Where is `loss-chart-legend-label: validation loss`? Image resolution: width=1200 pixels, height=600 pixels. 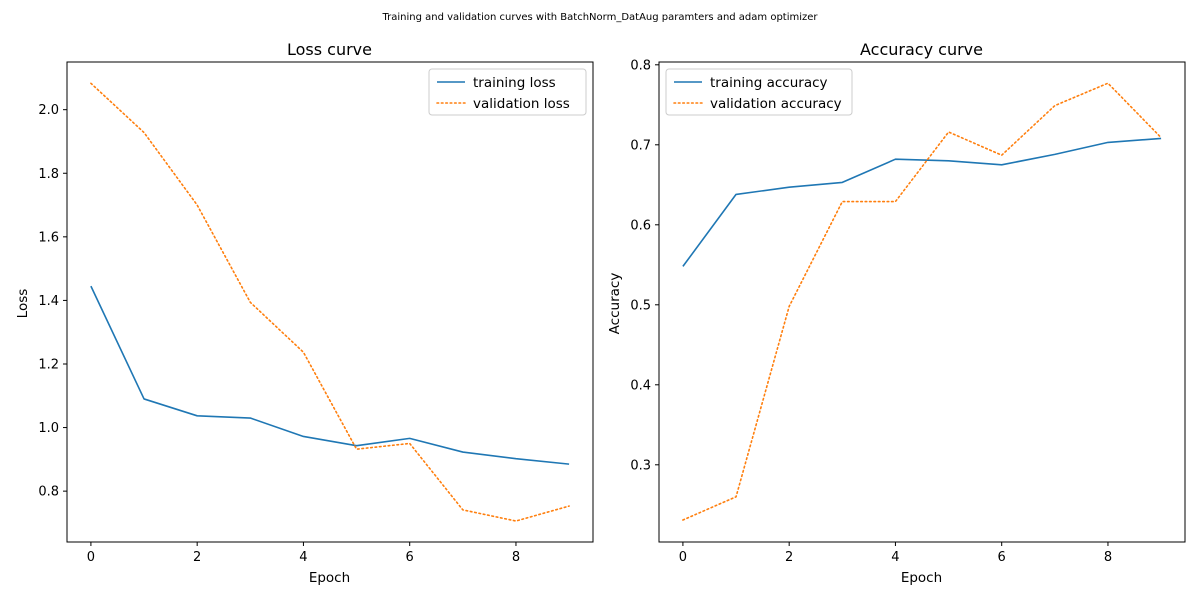
loss-chart-legend-label: validation loss is located at coordinates (521, 104).